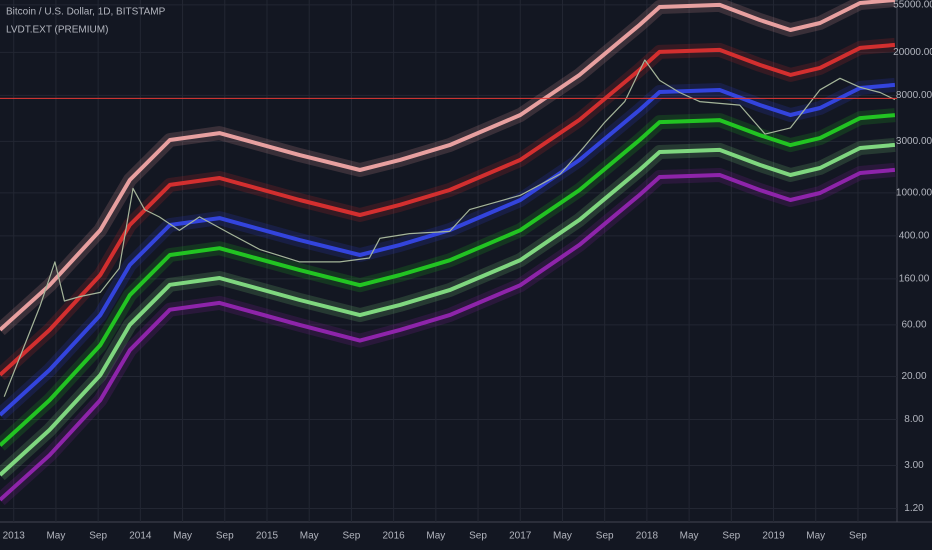  I want to click on symbol-title: Bitcoin / U.S. Dollar, 1D, BITSTAMP, so click(86, 12).